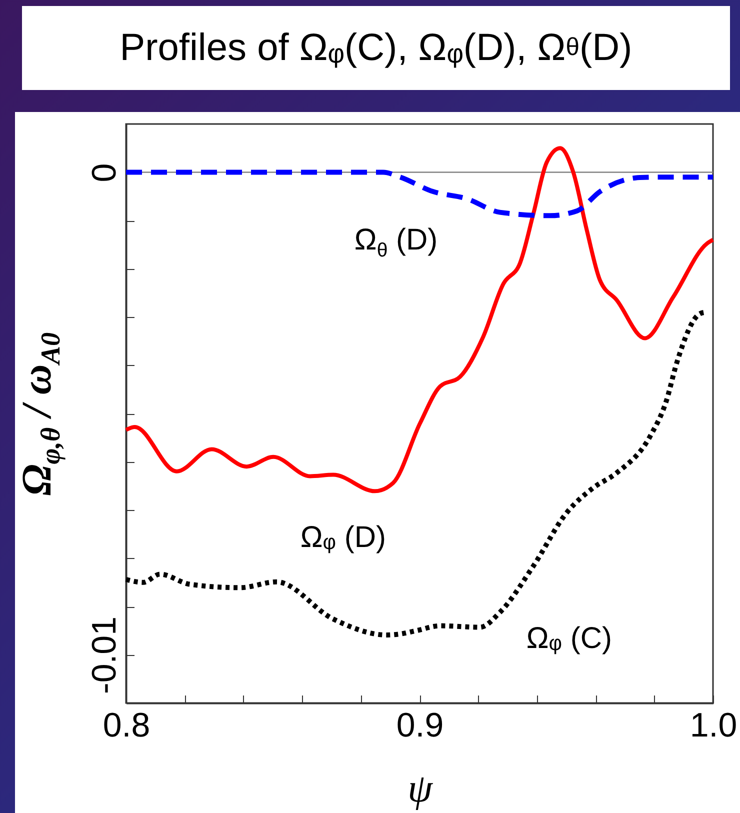  Describe the element at coordinates (105, 172) in the screenshot. I see `y-tick-label: 0` at that location.